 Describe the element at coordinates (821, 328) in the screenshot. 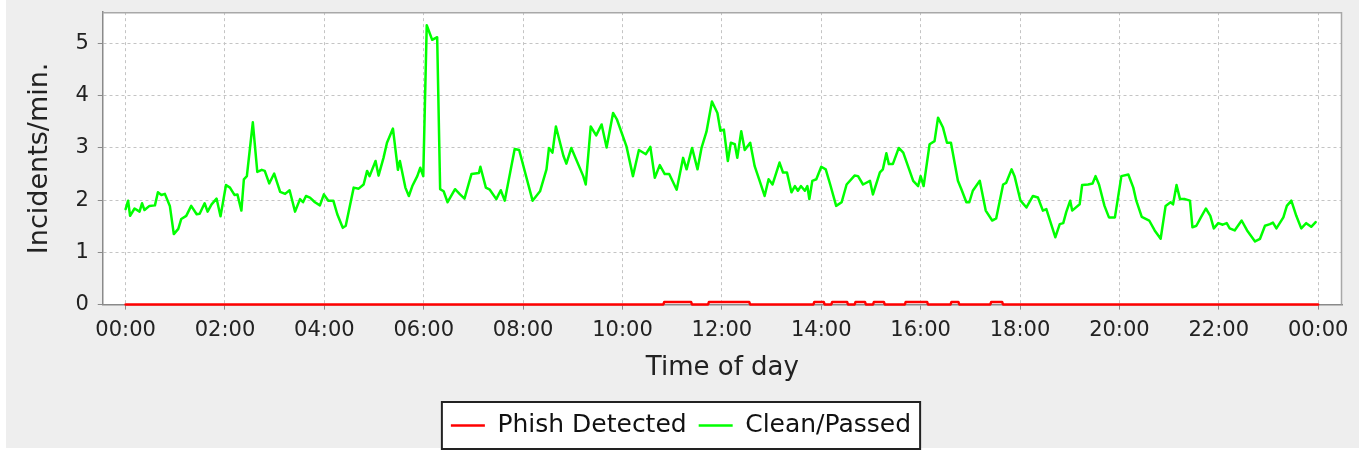

I see `x-tick-label: 14:00` at that location.